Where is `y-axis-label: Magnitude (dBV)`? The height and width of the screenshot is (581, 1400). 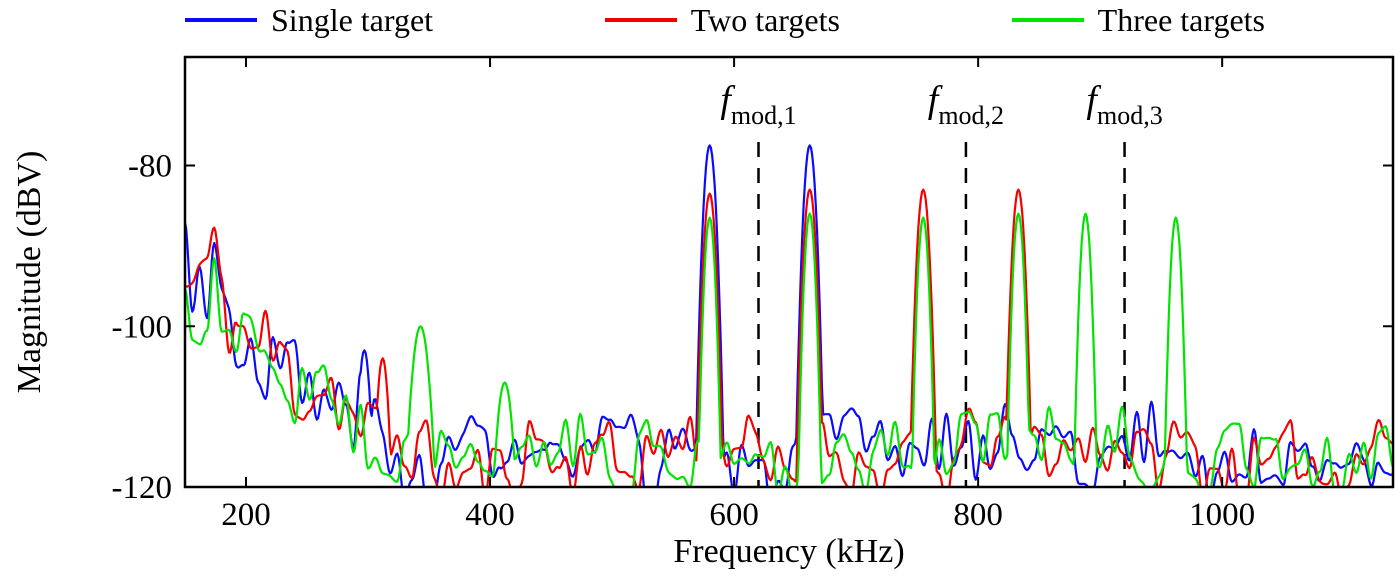 y-axis-label: Magnitude (dBV) is located at coordinates (29, 272).